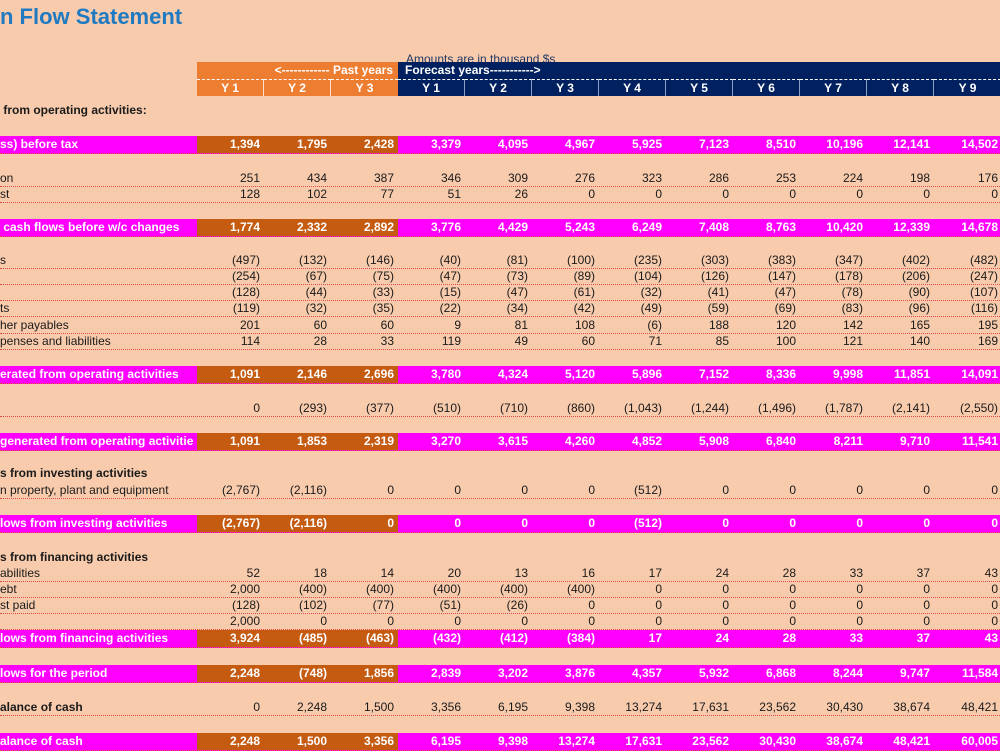 The width and height of the screenshot is (1000, 751). What do you see at coordinates (714, 276) in the screenshot?
I see `cell-value: (126)` at bounding box center [714, 276].